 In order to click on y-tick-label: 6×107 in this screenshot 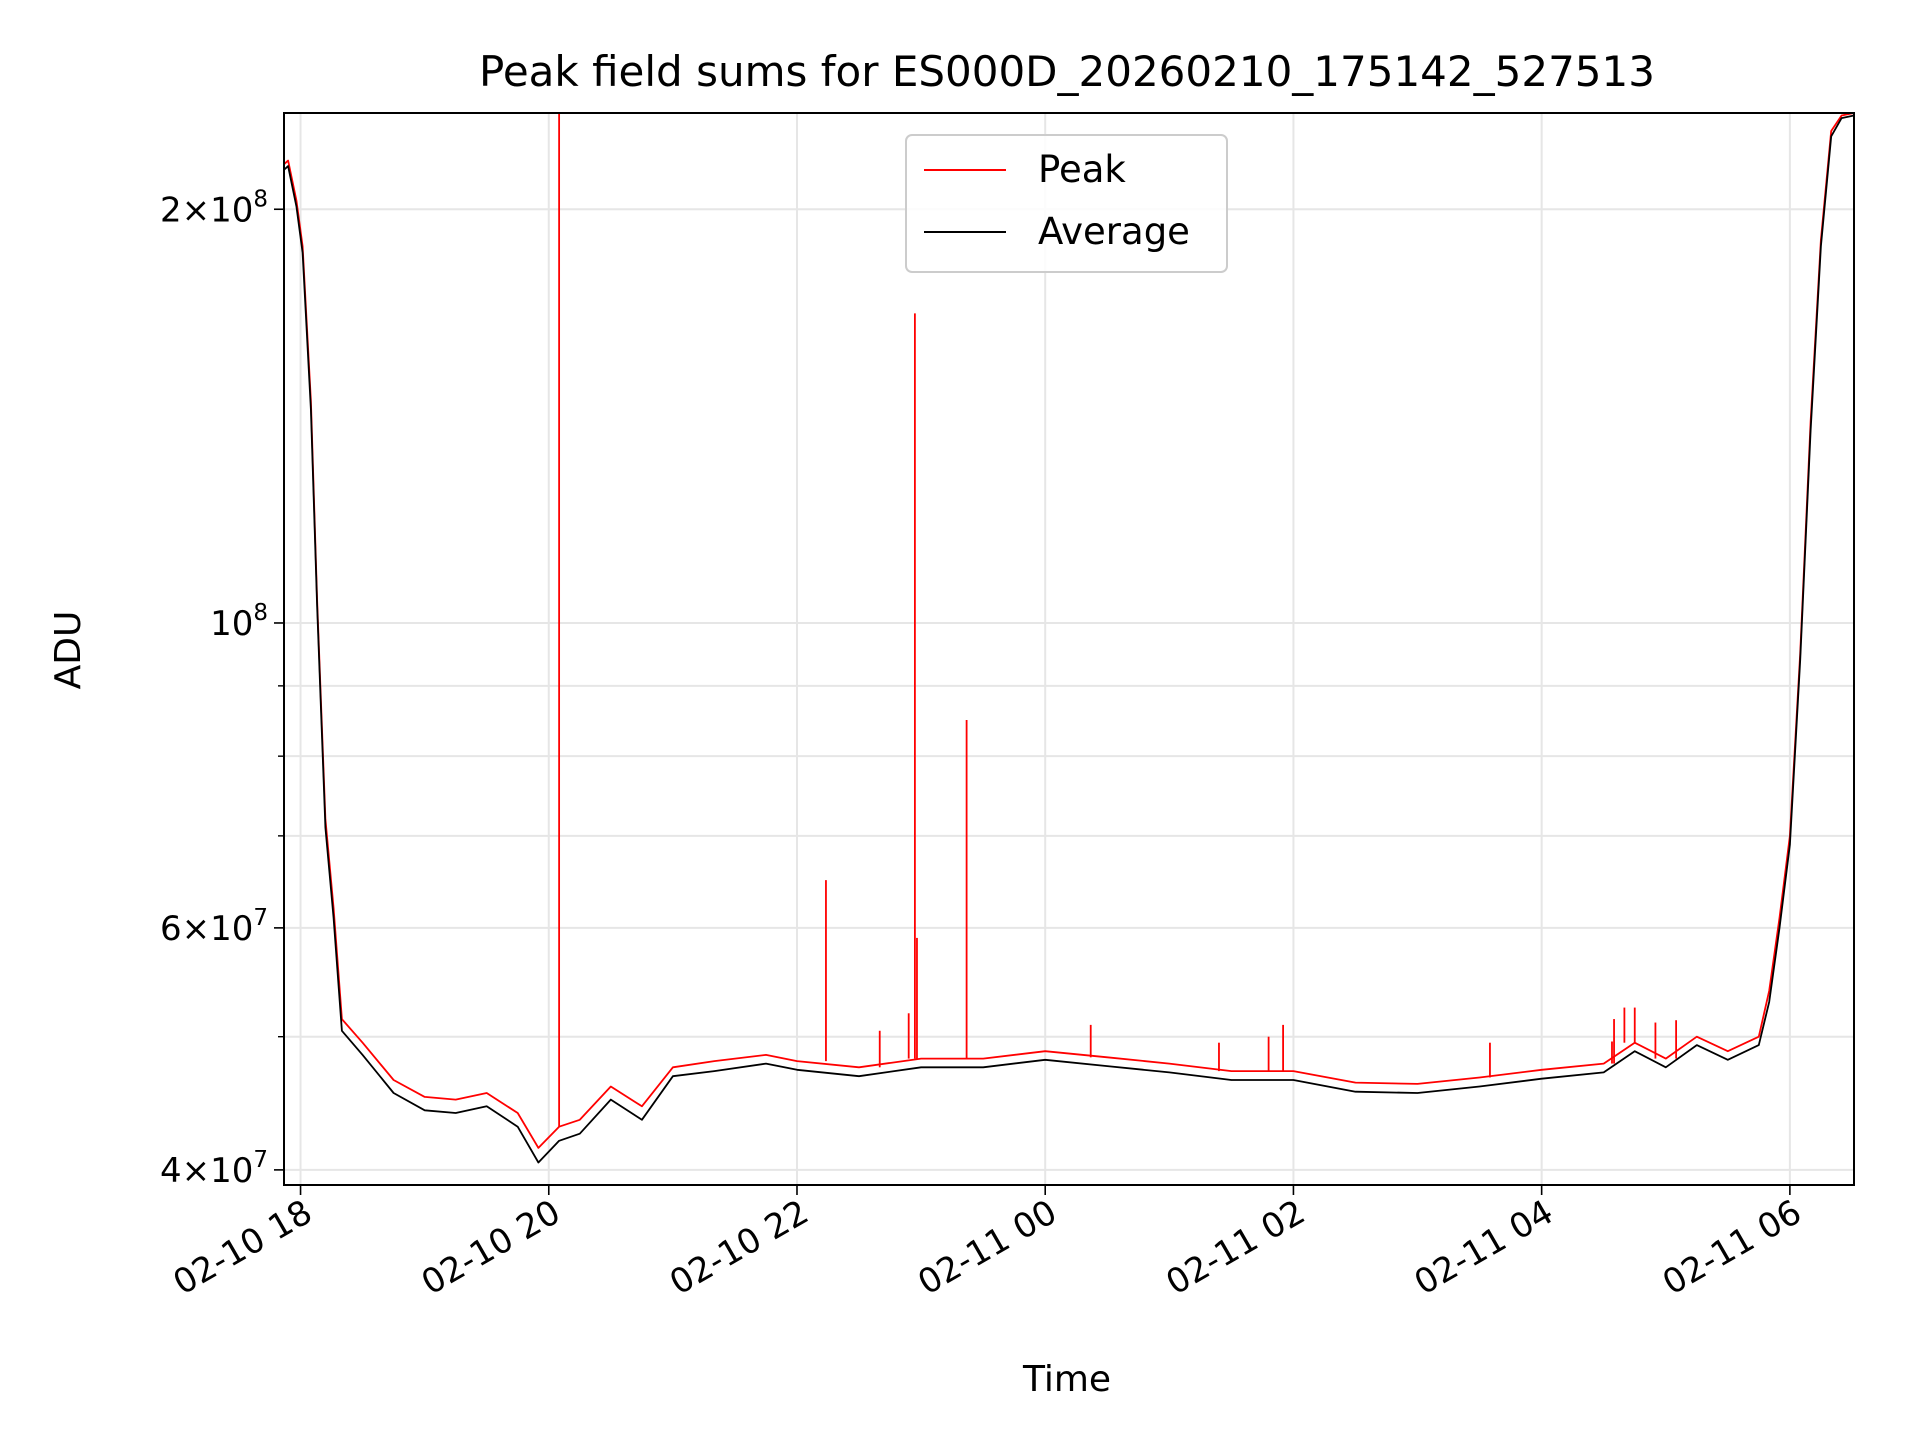, I will do `click(214, 927)`.